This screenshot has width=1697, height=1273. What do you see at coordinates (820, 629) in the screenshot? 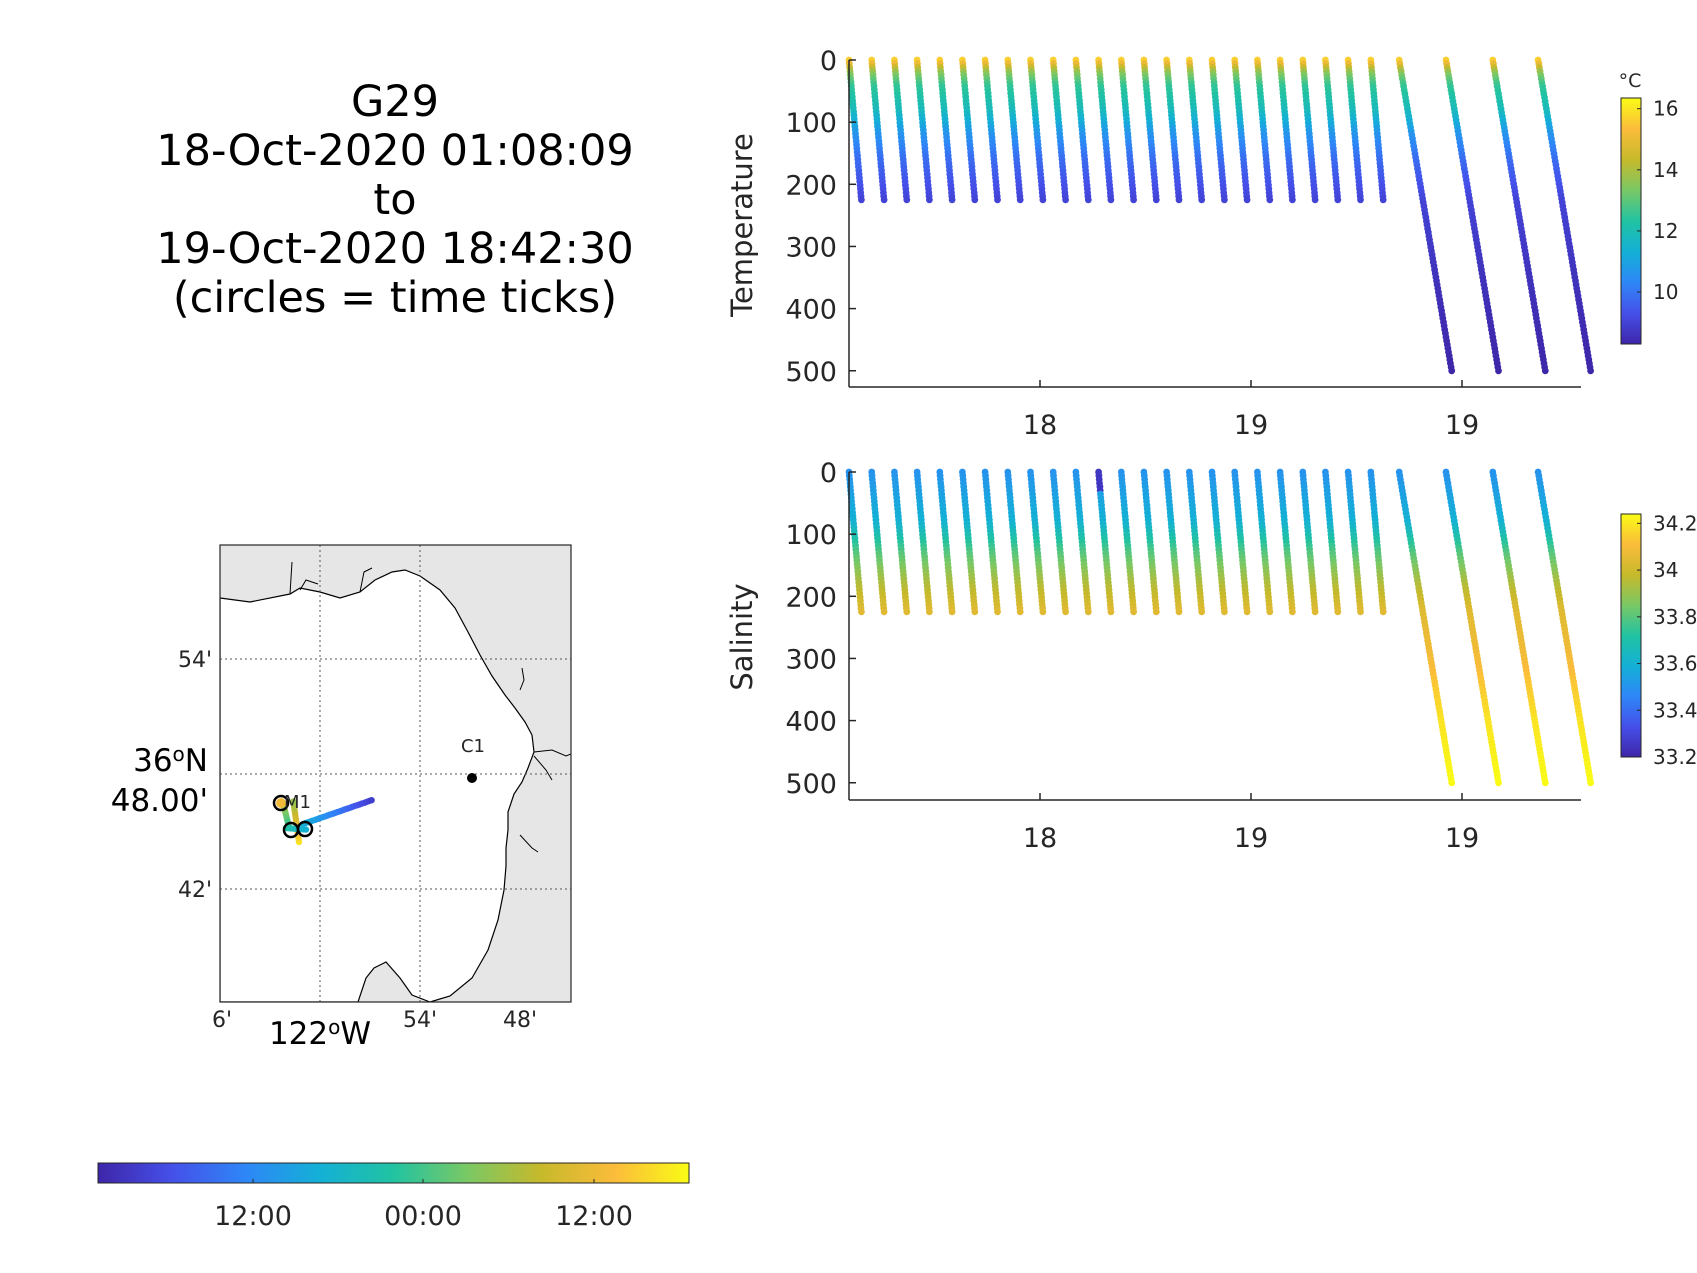
I see `salinity-y-ticks: 0 100 200 300 400 500` at bounding box center [820, 629].